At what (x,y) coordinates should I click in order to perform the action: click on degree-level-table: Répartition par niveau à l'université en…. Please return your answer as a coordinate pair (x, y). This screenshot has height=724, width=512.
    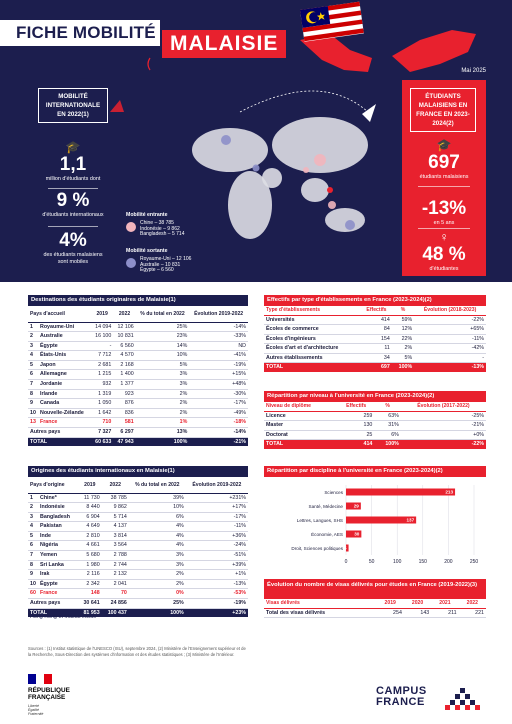
    Looking at the image, I should click on (375, 420).